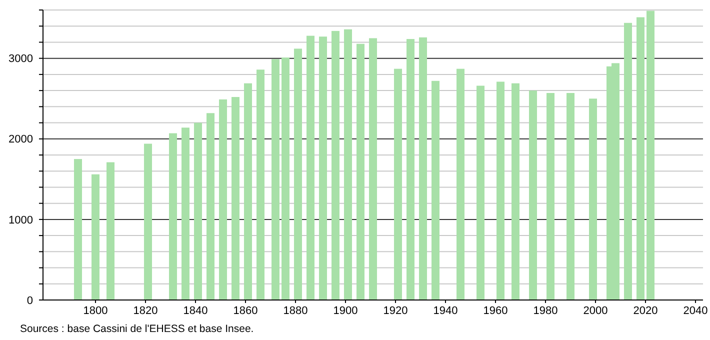 Image resolution: width=710 pixels, height=340 pixels. I want to click on x-tick-label: 1880, so click(295, 311).